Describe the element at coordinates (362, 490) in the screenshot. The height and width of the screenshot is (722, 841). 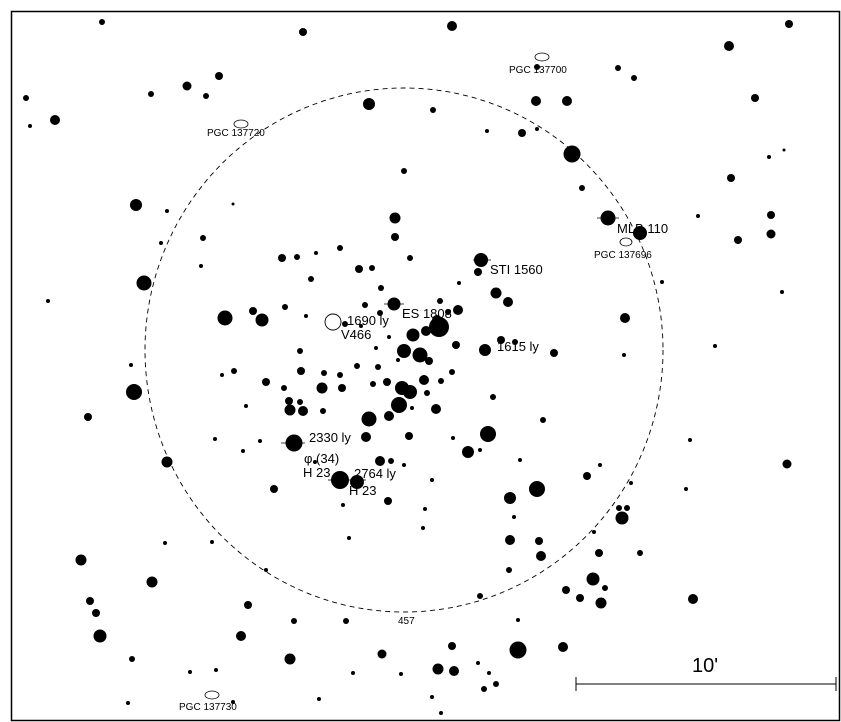
I see `label-h23-right: H 23` at that location.